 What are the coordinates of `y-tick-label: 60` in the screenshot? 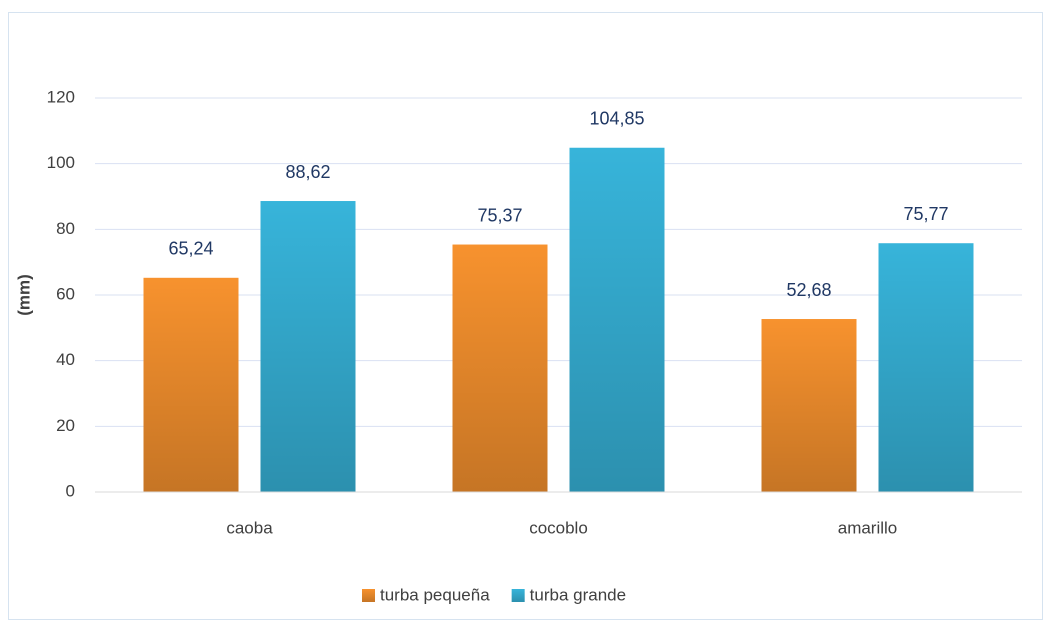 It's located at (65, 293).